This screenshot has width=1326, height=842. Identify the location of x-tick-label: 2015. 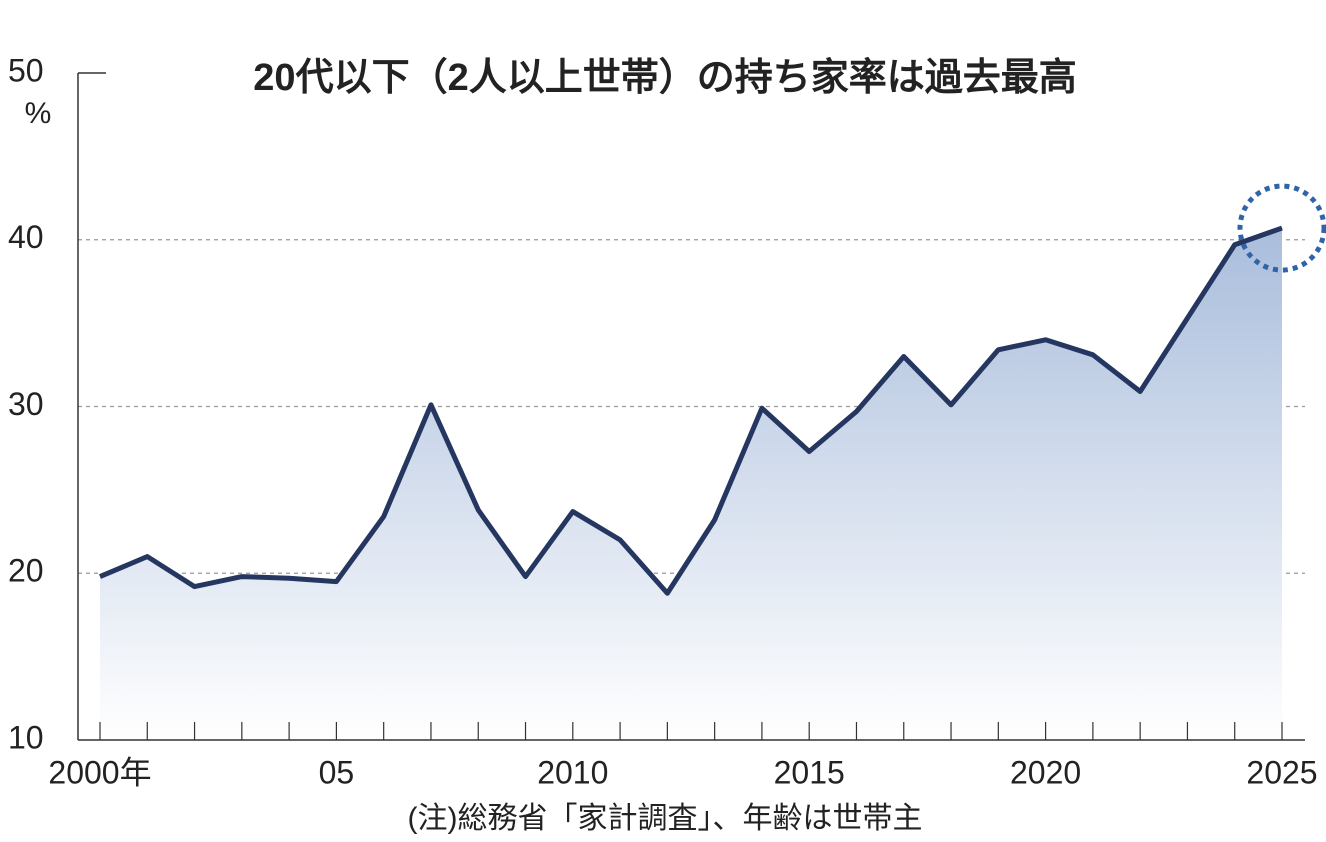
(809, 772).